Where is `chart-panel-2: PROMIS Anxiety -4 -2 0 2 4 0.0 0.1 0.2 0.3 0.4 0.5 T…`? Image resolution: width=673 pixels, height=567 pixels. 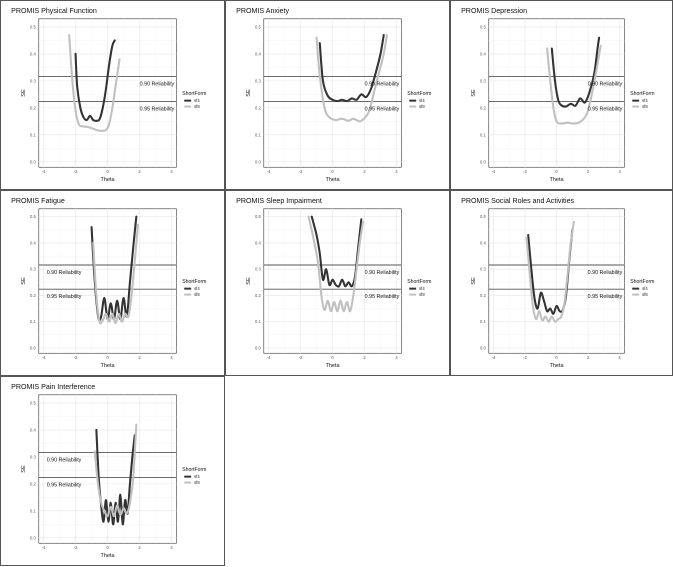 chart-panel-2: PROMIS Anxiety -4 -2 0 2 4 0.0 0.1 0.2 0.3 0.4 0.5 T… is located at coordinates (337, 95).